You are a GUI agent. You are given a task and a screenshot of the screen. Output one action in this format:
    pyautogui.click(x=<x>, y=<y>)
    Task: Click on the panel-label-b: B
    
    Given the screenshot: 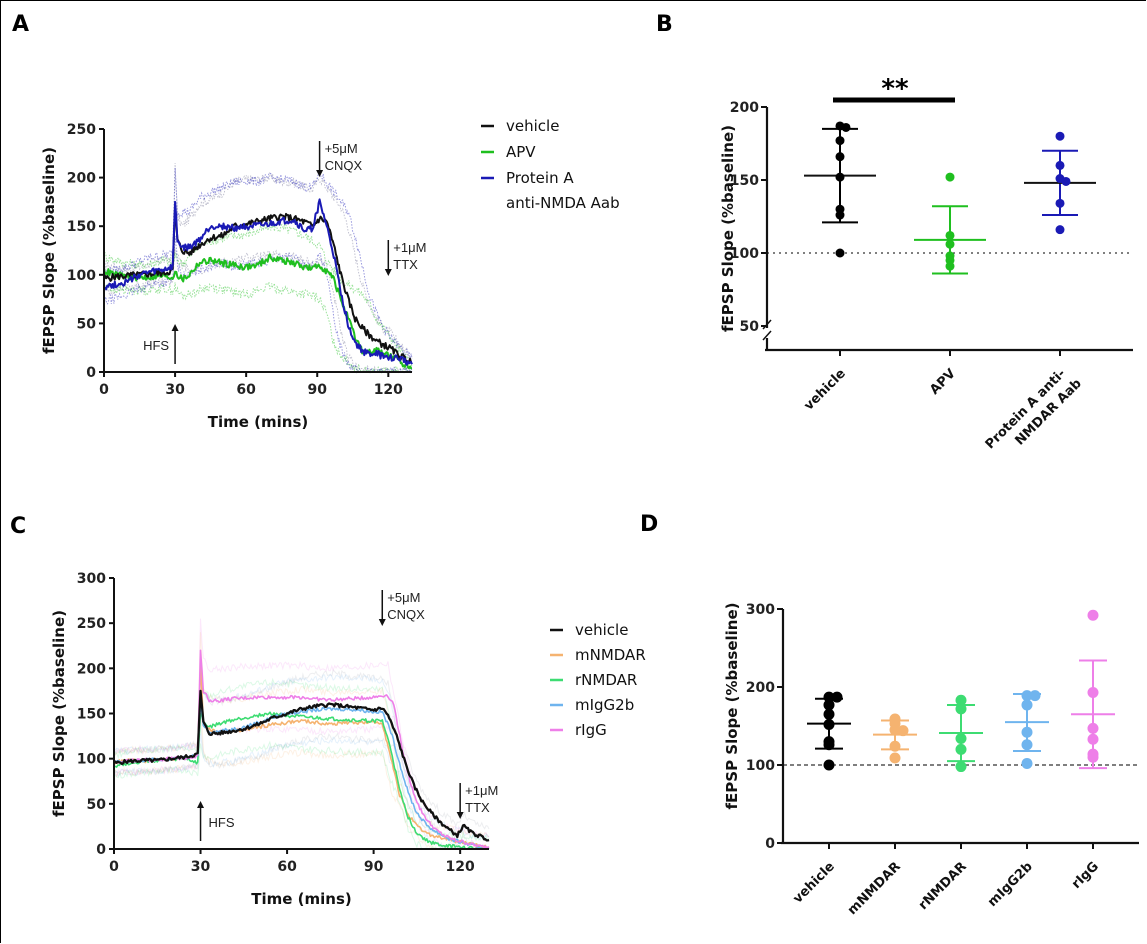 What is the action you would take?
    pyautogui.click(x=664, y=24)
    